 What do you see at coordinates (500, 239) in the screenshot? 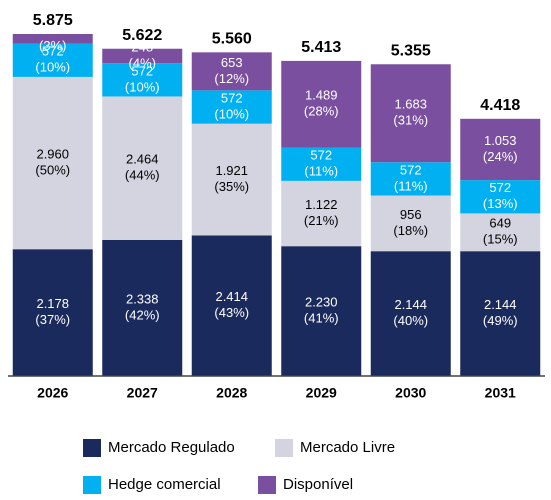
I see `share-label: (15%)` at bounding box center [500, 239].